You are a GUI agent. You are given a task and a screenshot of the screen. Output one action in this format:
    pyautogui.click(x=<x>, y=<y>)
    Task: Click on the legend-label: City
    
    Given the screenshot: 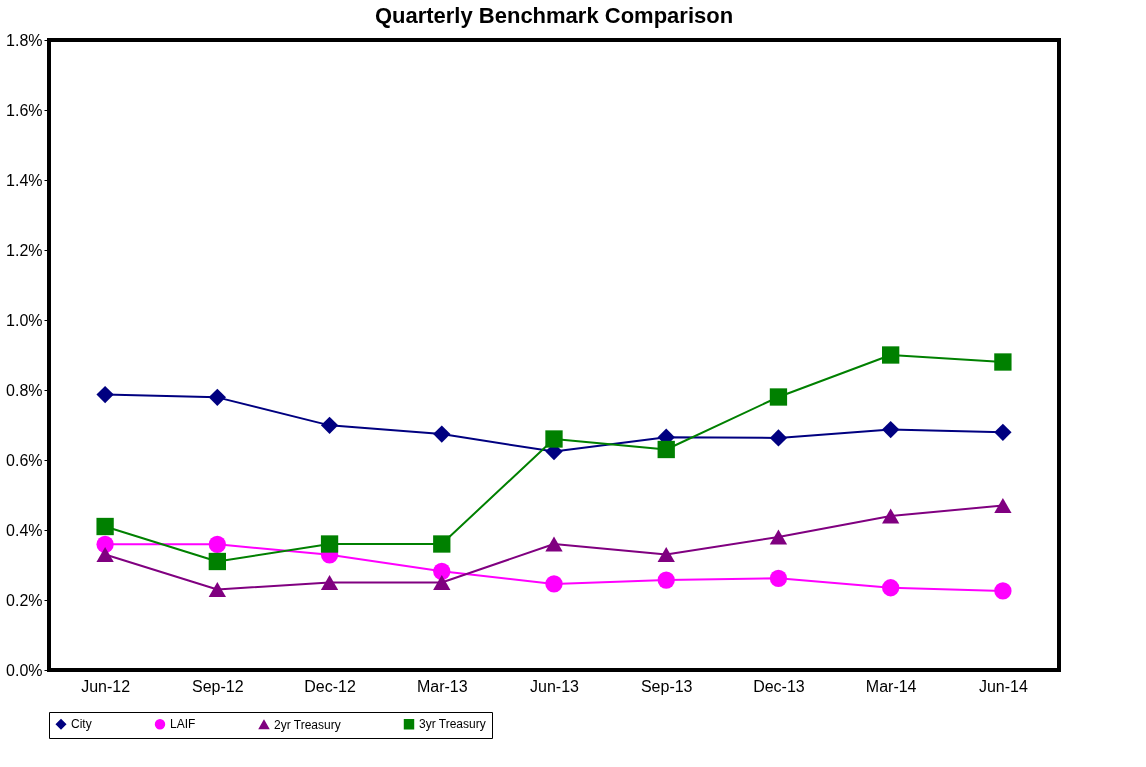 What is the action you would take?
    pyautogui.click(x=81, y=724)
    